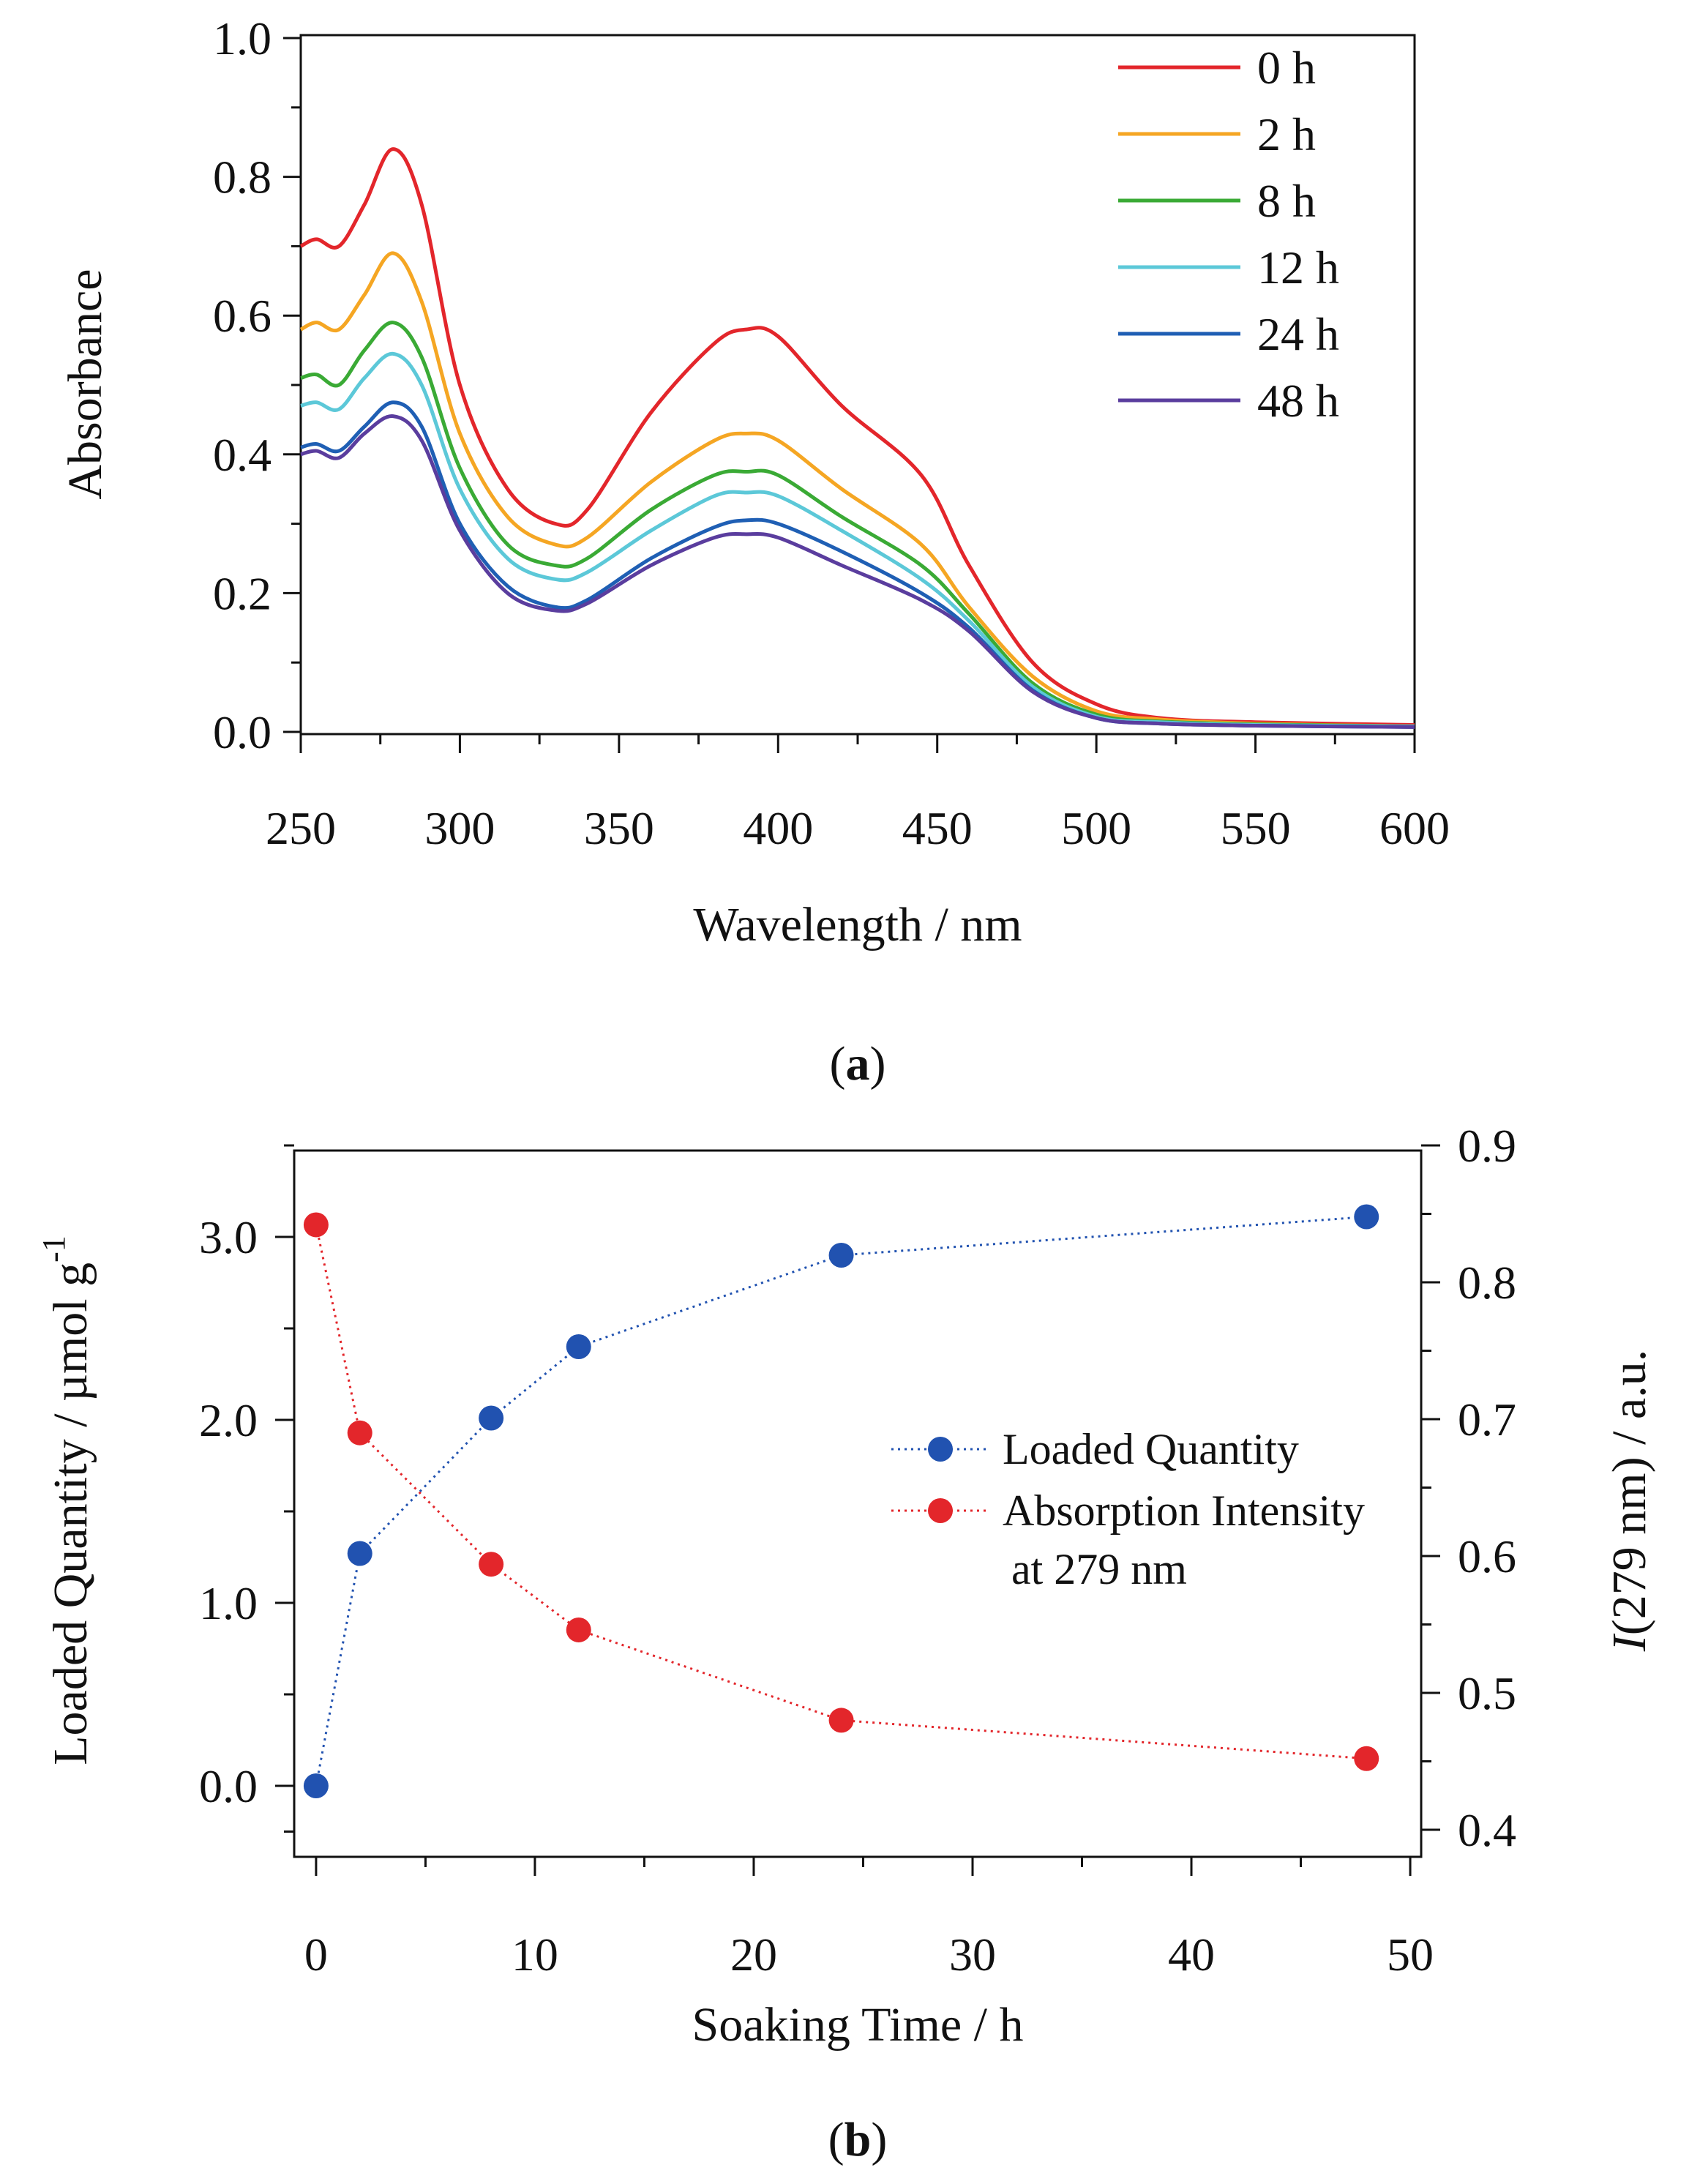 Image resolution: width=1689 pixels, height=2184 pixels. Describe the element at coordinates (85, 384) in the screenshot. I see `panel-a-y-axis-label: Absorbance` at that location.